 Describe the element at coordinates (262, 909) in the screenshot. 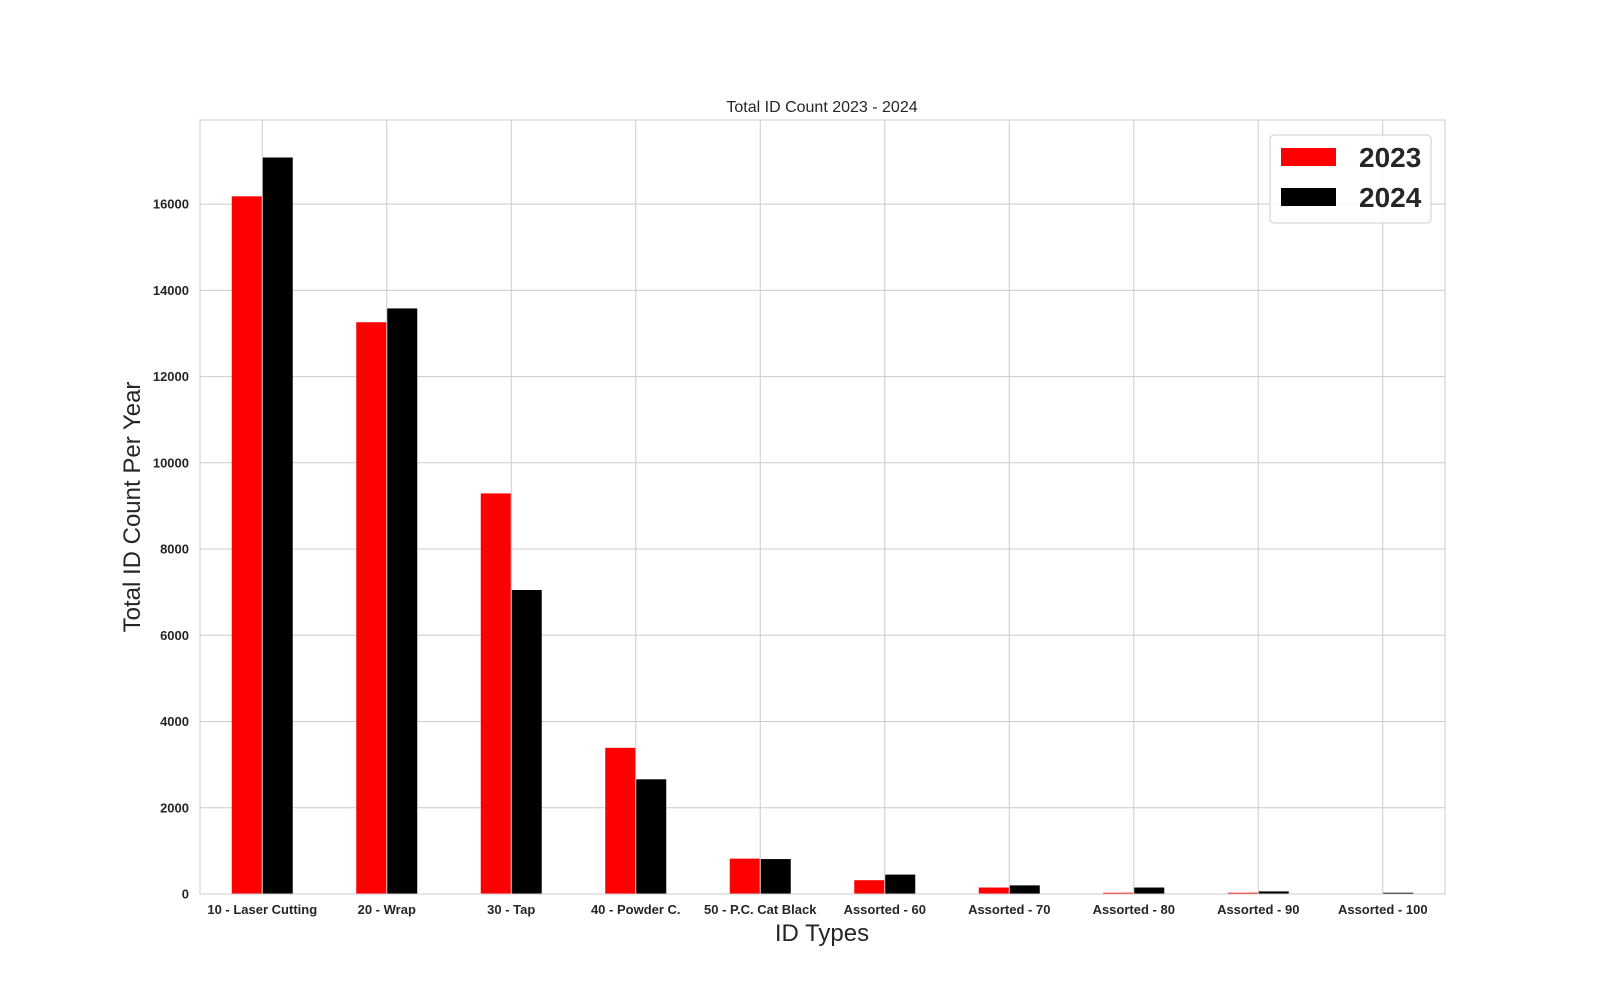

I see `x-tick-label: 10 - Laser Cutting` at that location.